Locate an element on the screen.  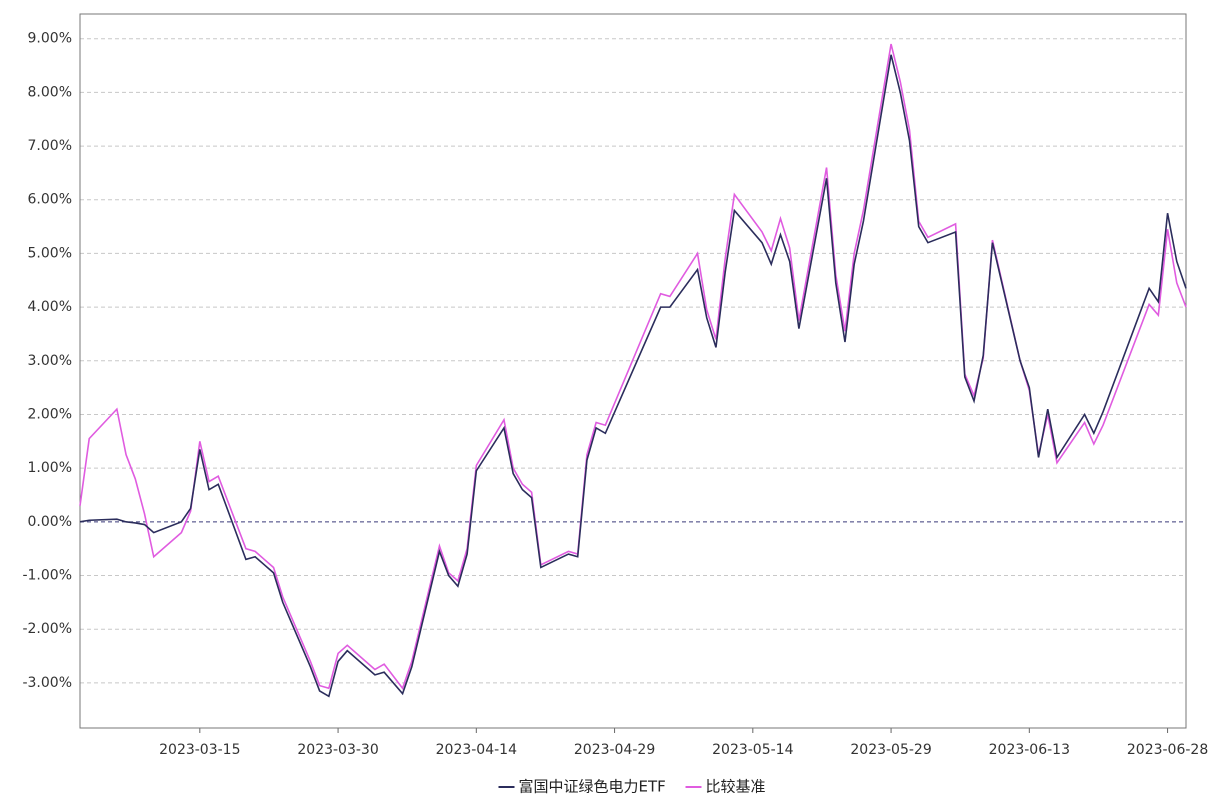
y-tick-label: 9.00% is located at coordinates (50, 39).